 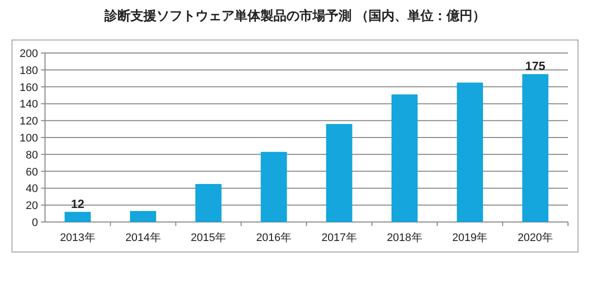 What do you see at coordinates (29, 70) in the screenshot?
I see `y-tick-label: 180` at bounding box center [29, 70].